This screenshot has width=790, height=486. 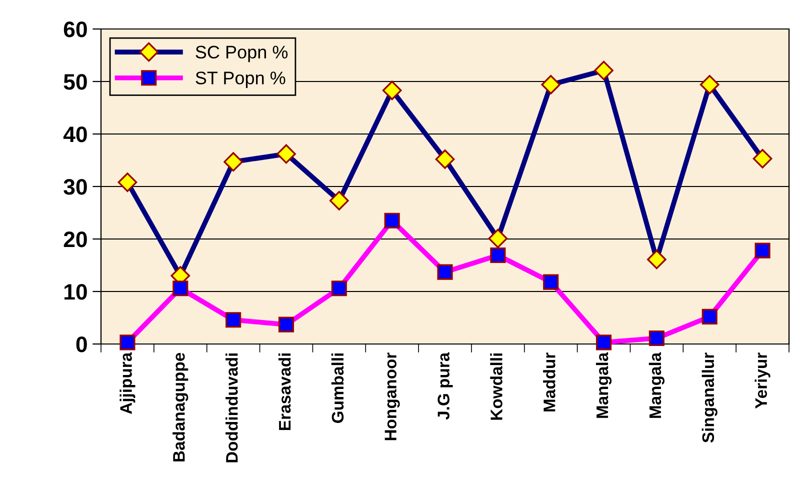 I want to click on x-tick-label: Doddinduvadi, so click(x=232, y=408).